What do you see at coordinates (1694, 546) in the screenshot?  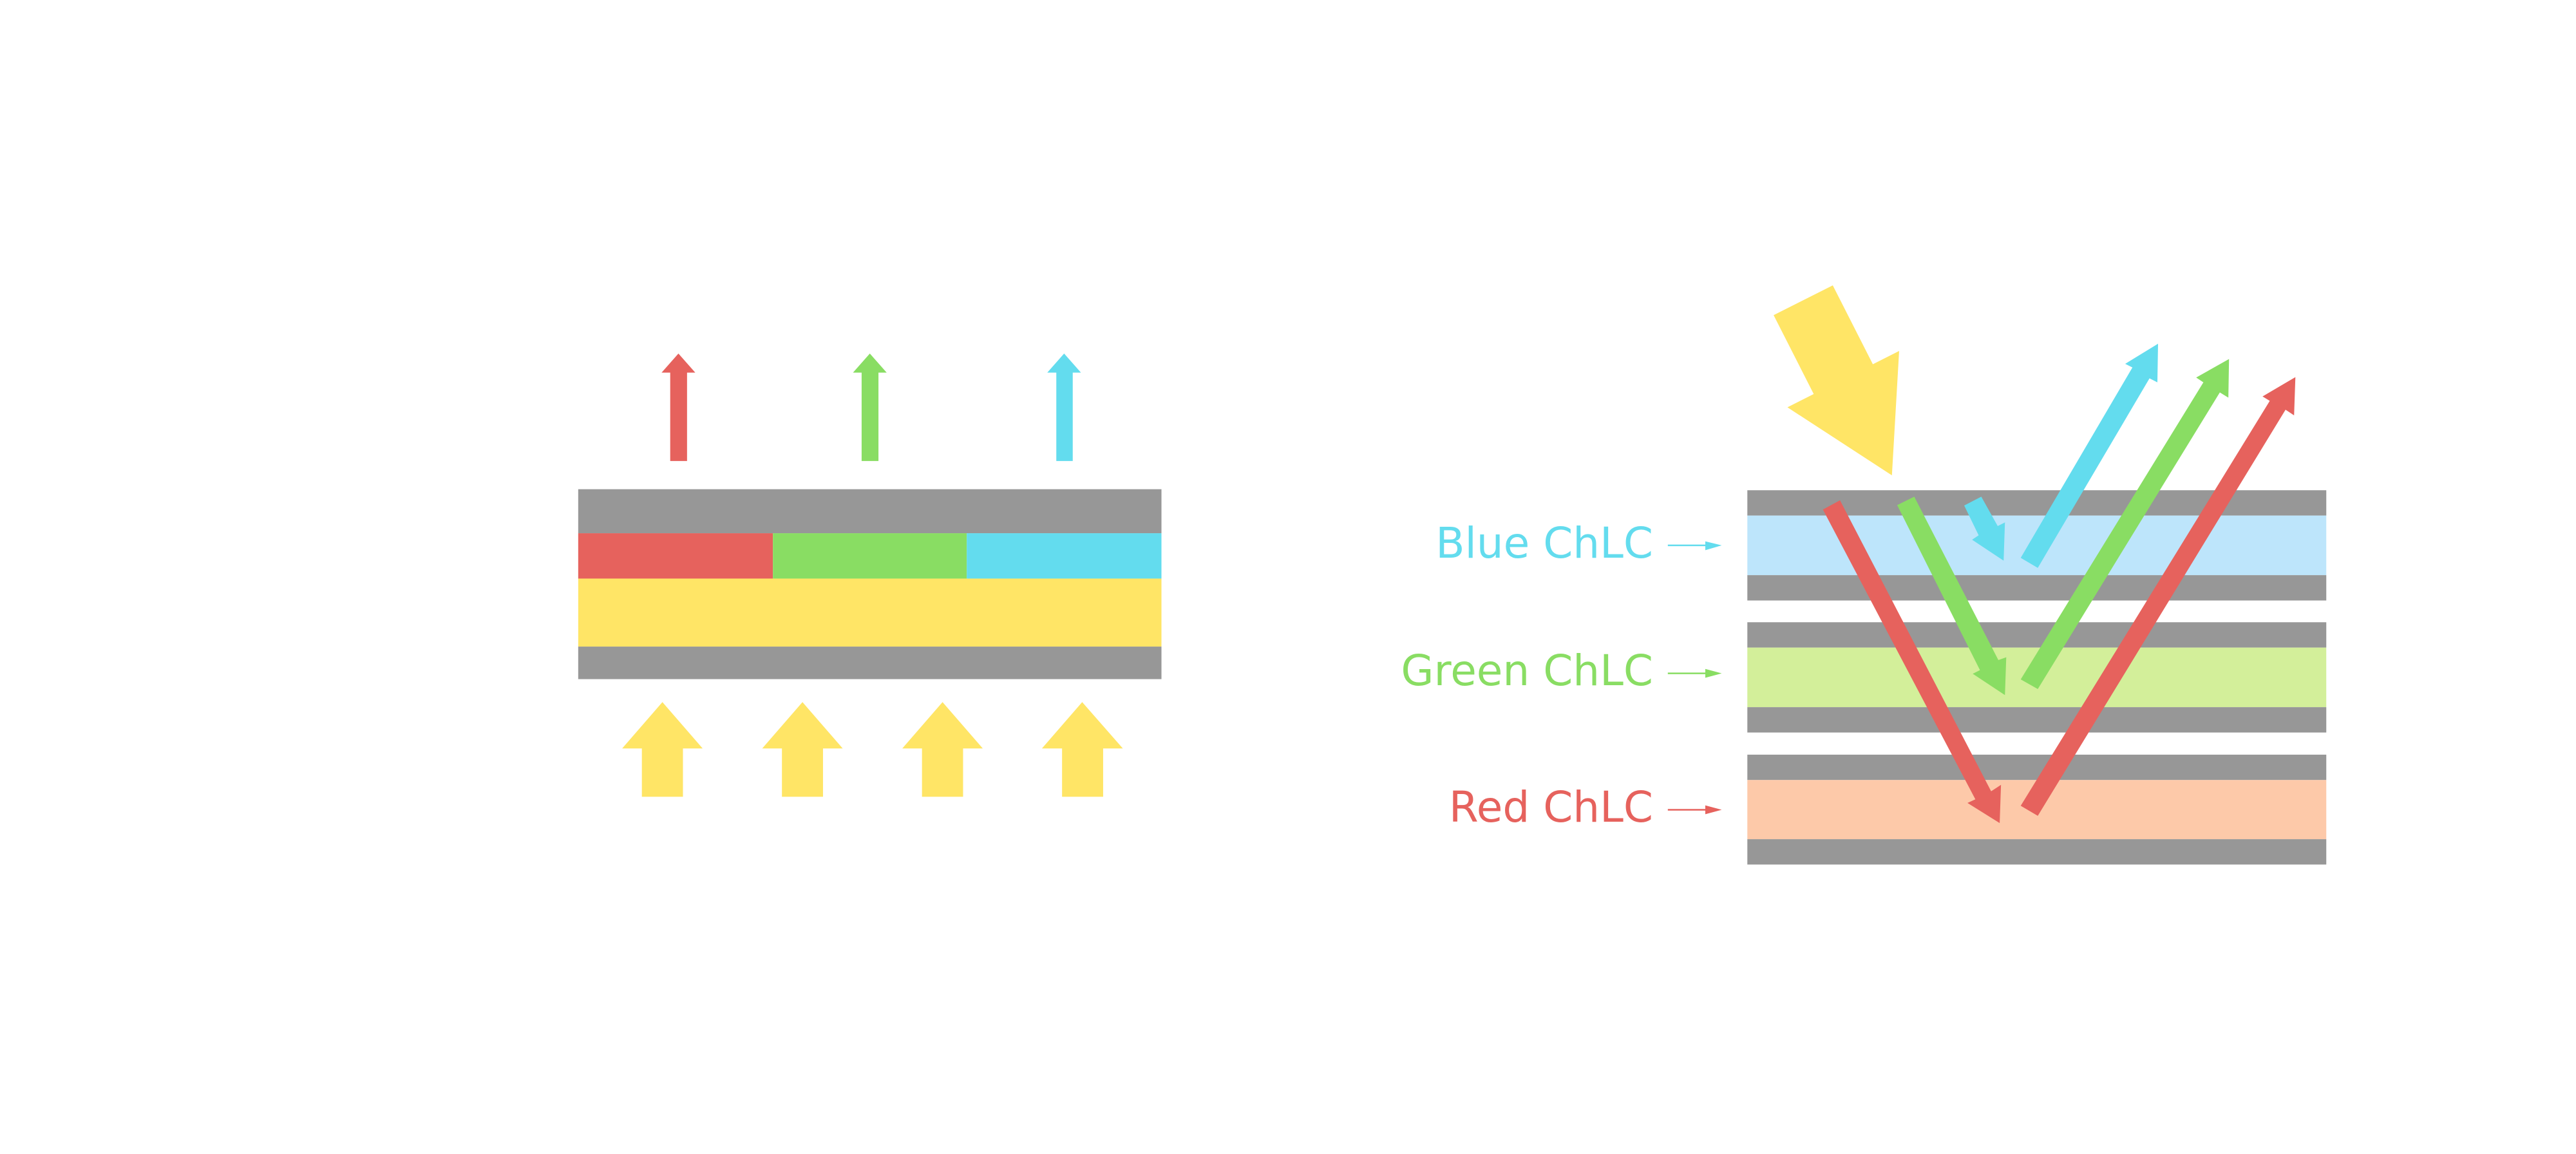 I see `label-pointer-blue` at bounding box center [1694, 546].